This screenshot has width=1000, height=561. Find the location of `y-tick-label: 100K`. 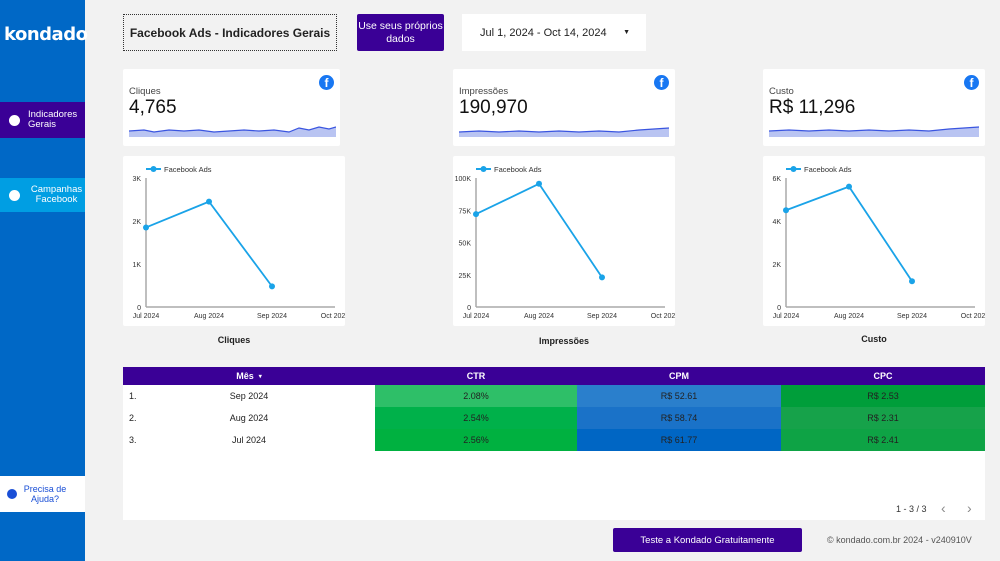

y-tick-label: 100K is located at coordinates (463, 179).